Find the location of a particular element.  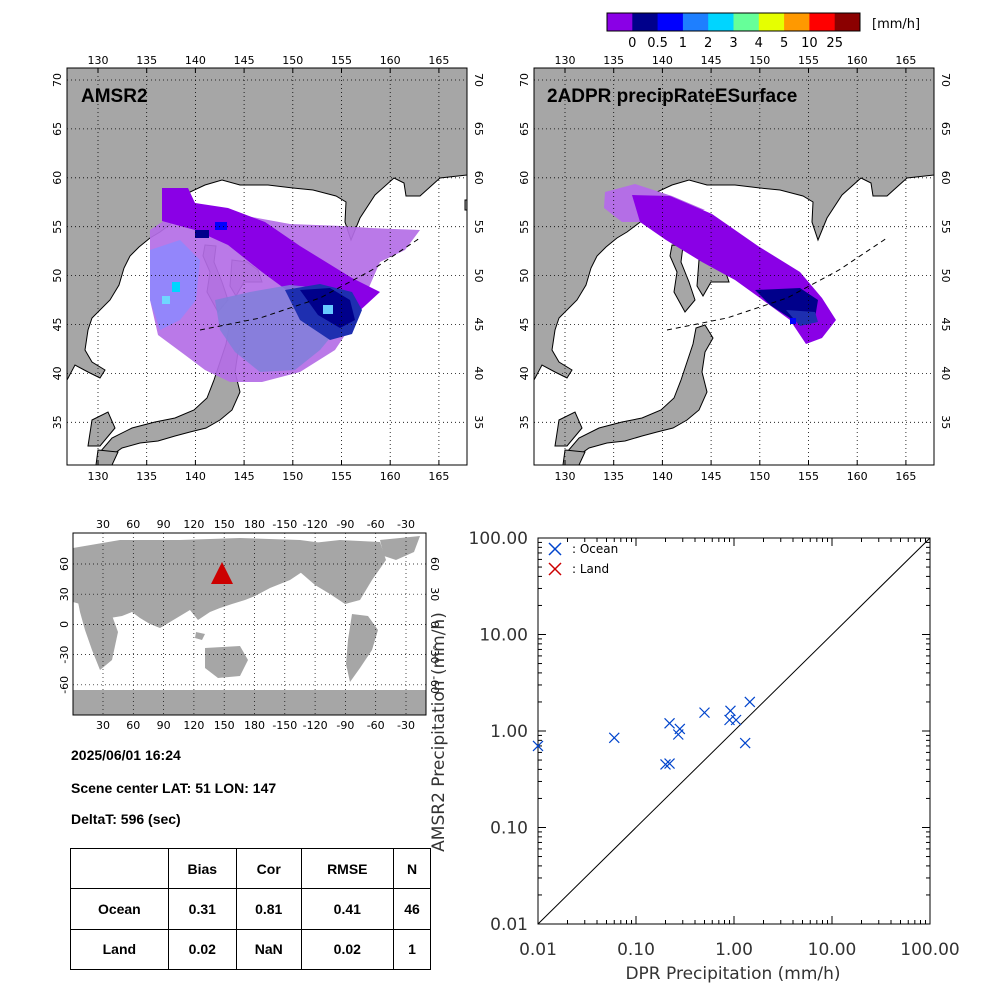

x-tick-label: 0.10 is located at coordinates (636, 950).